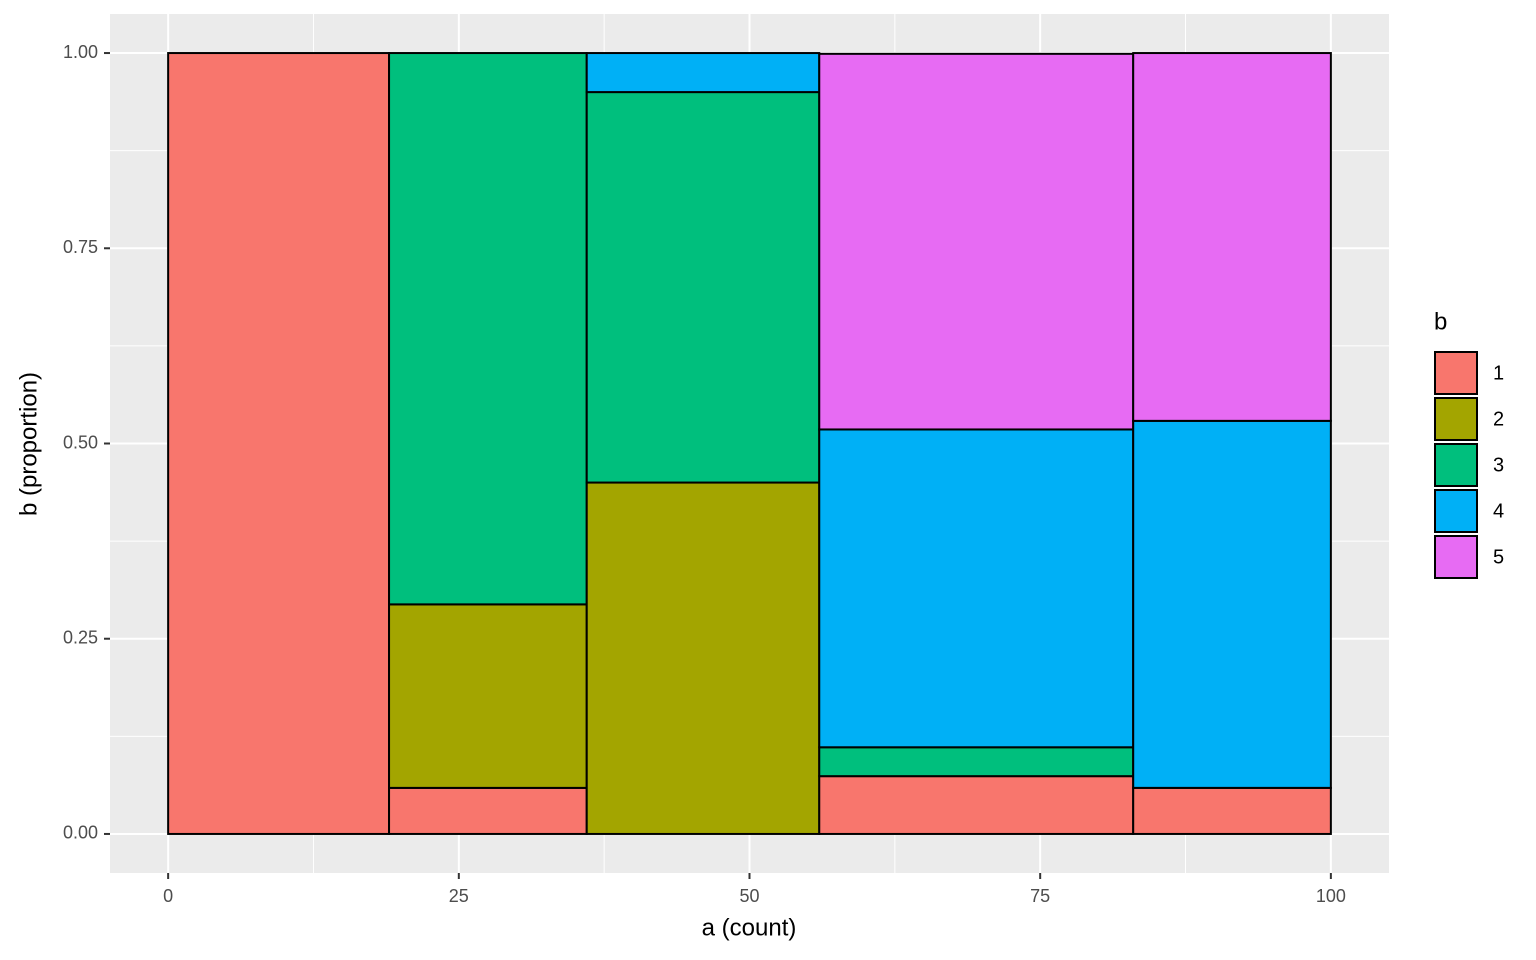 This screenshot has width=1536, height=960. I want to click on x-tick-label: 25, so click(459, 896).